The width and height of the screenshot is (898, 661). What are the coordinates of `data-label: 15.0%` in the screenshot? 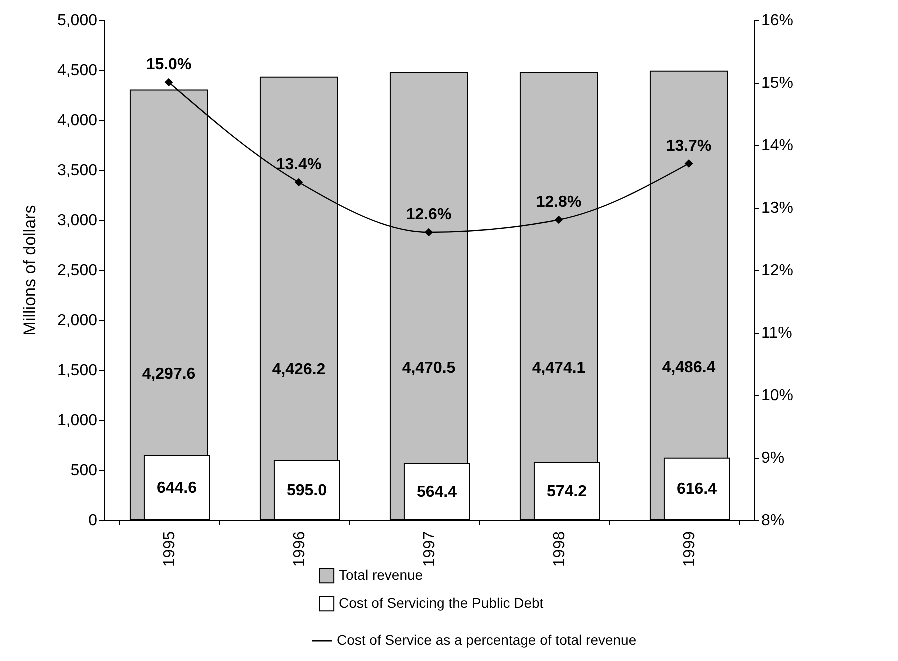 It's located at (169, 65).